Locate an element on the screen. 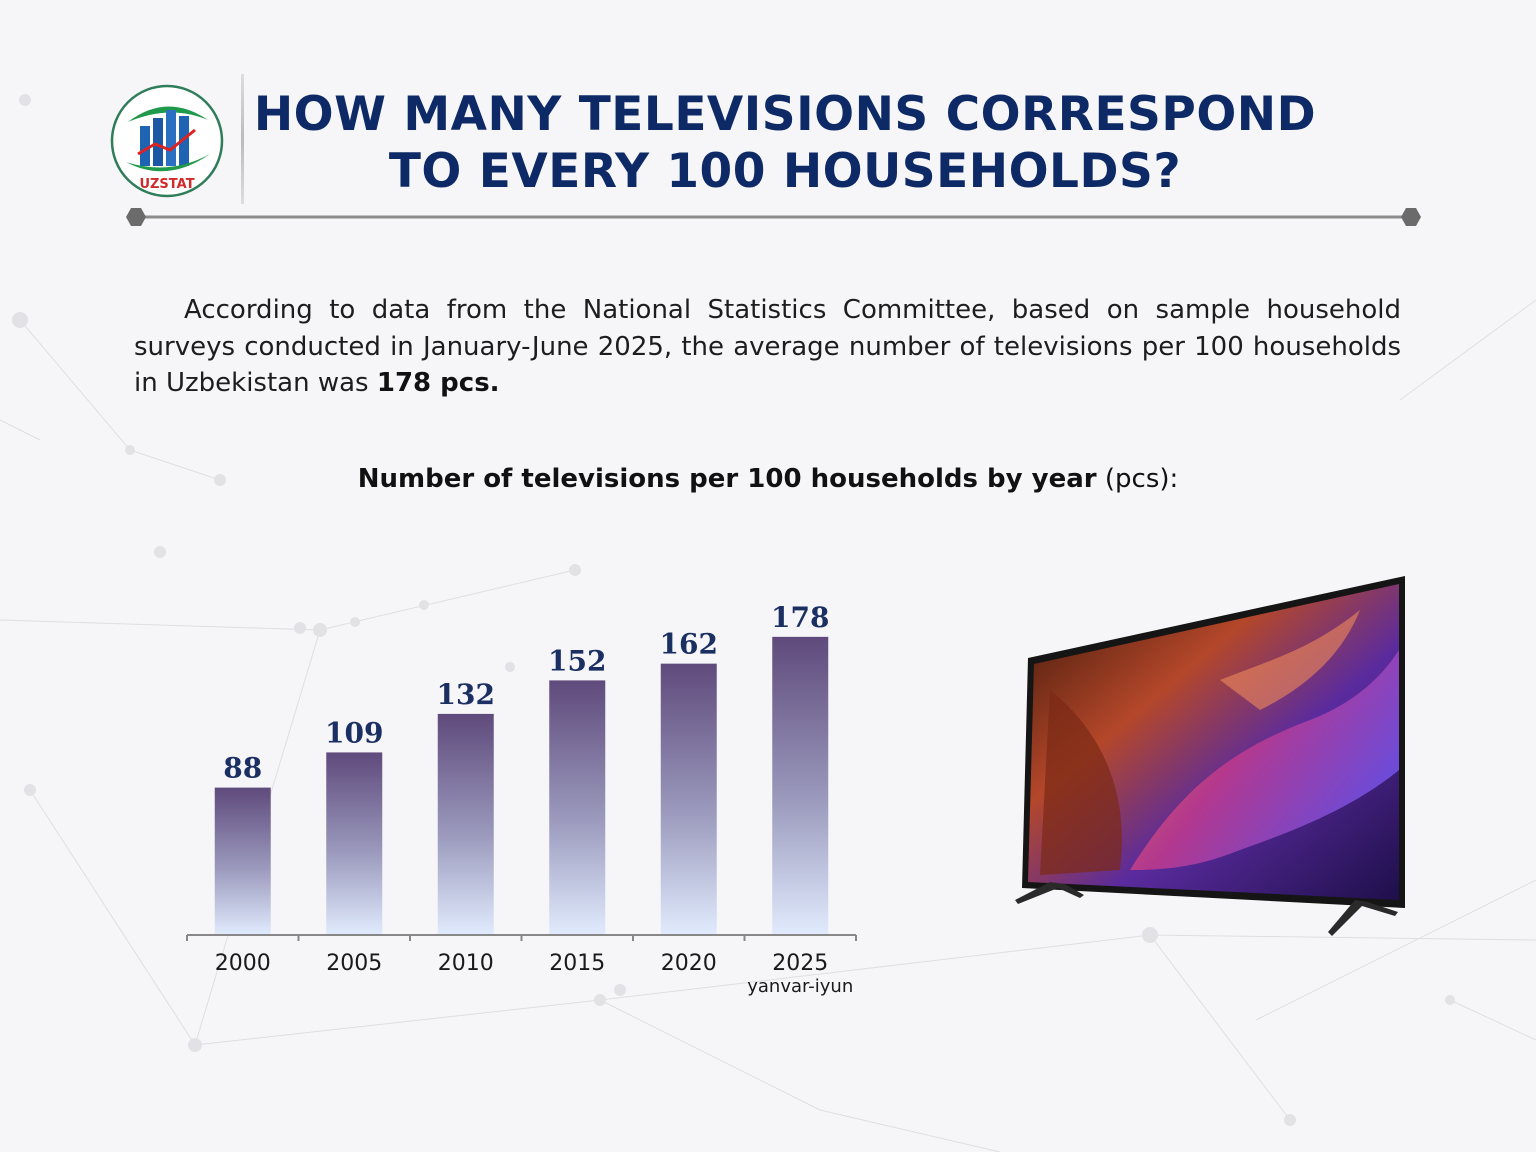 This screenshot has height=1152, width=1536. header-divider is located at coordinates (773, 217).